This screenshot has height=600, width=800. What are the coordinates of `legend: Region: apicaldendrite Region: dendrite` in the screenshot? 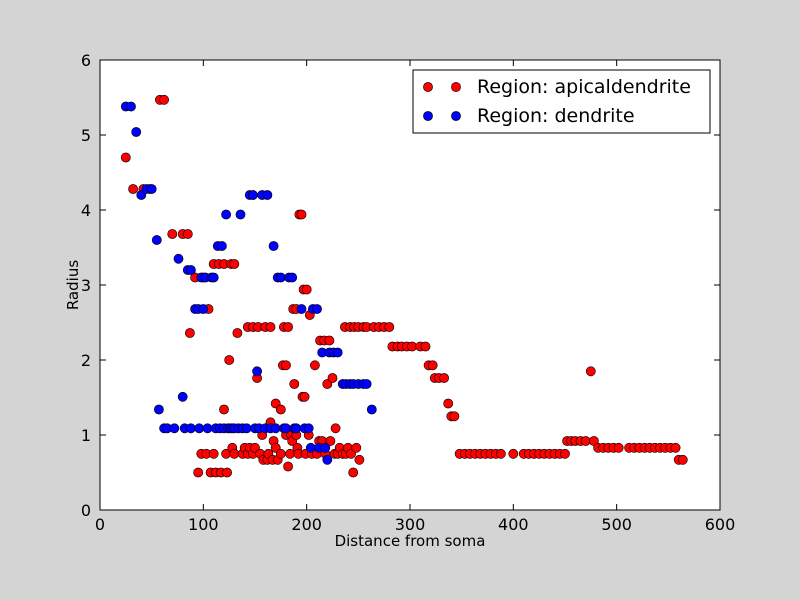 It's located at (561, 101).